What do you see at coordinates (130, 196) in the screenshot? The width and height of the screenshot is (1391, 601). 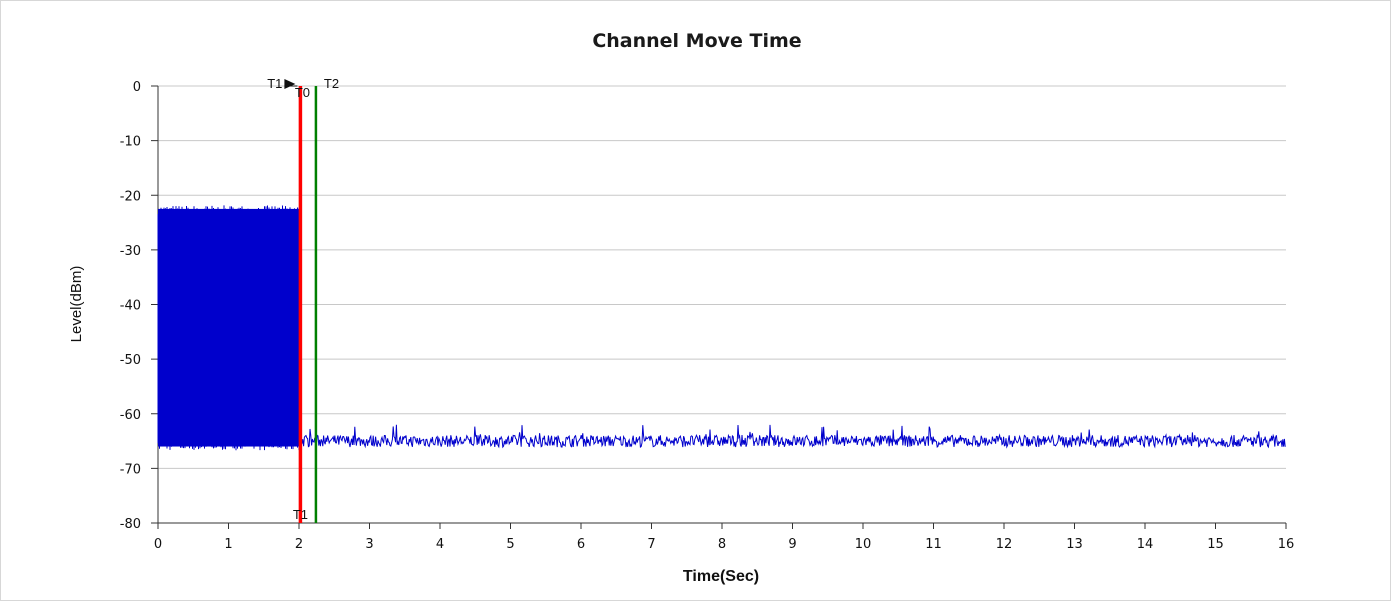 I see `y-tick-label: -20` at bounding box center [130, 196].